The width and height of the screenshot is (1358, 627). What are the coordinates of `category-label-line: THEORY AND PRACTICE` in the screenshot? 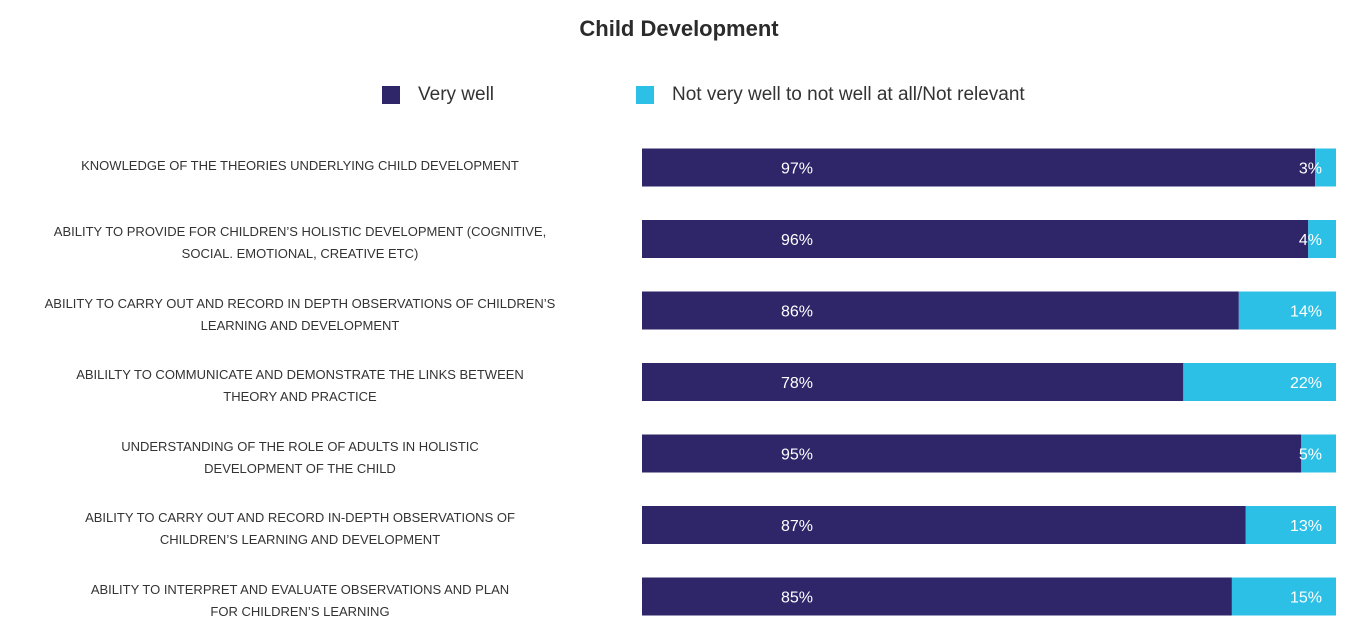 It's located at (300, 396).